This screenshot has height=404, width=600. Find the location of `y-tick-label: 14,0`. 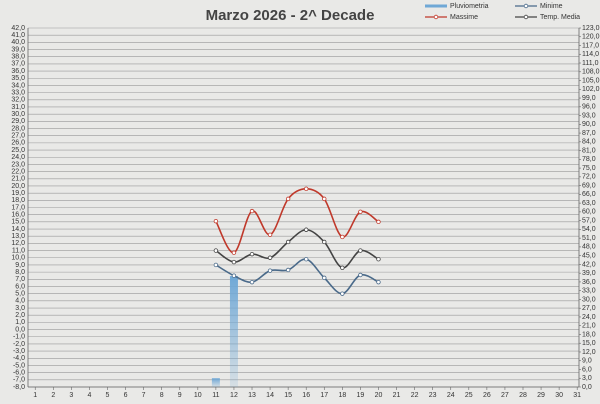

y-tick-label: 14,0 is located at coordinates (18, 229).